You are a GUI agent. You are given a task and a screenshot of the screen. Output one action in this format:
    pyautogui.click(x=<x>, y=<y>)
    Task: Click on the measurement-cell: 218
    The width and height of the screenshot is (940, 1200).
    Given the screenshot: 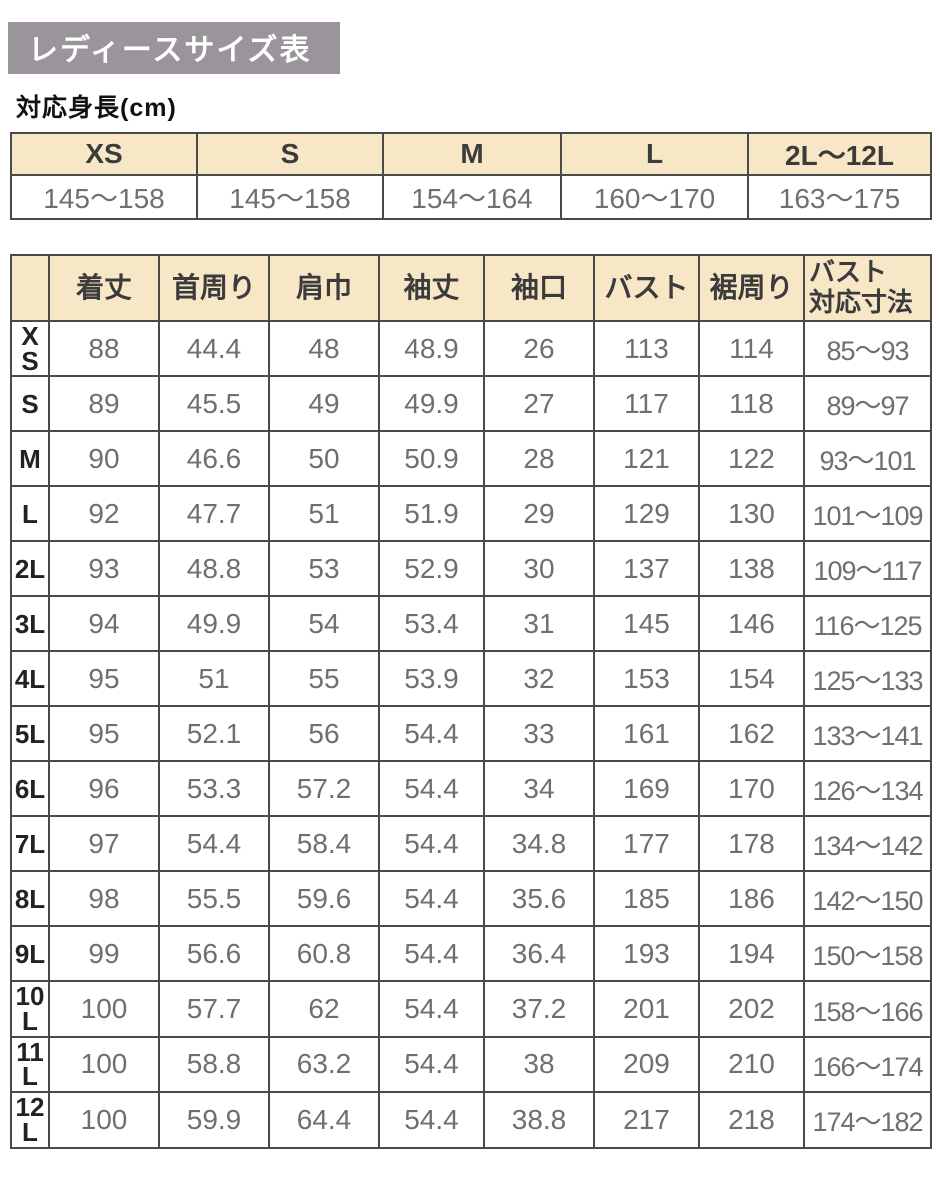 What is the action you would take?
    pyautogui.click(x=751, y=1120)
    